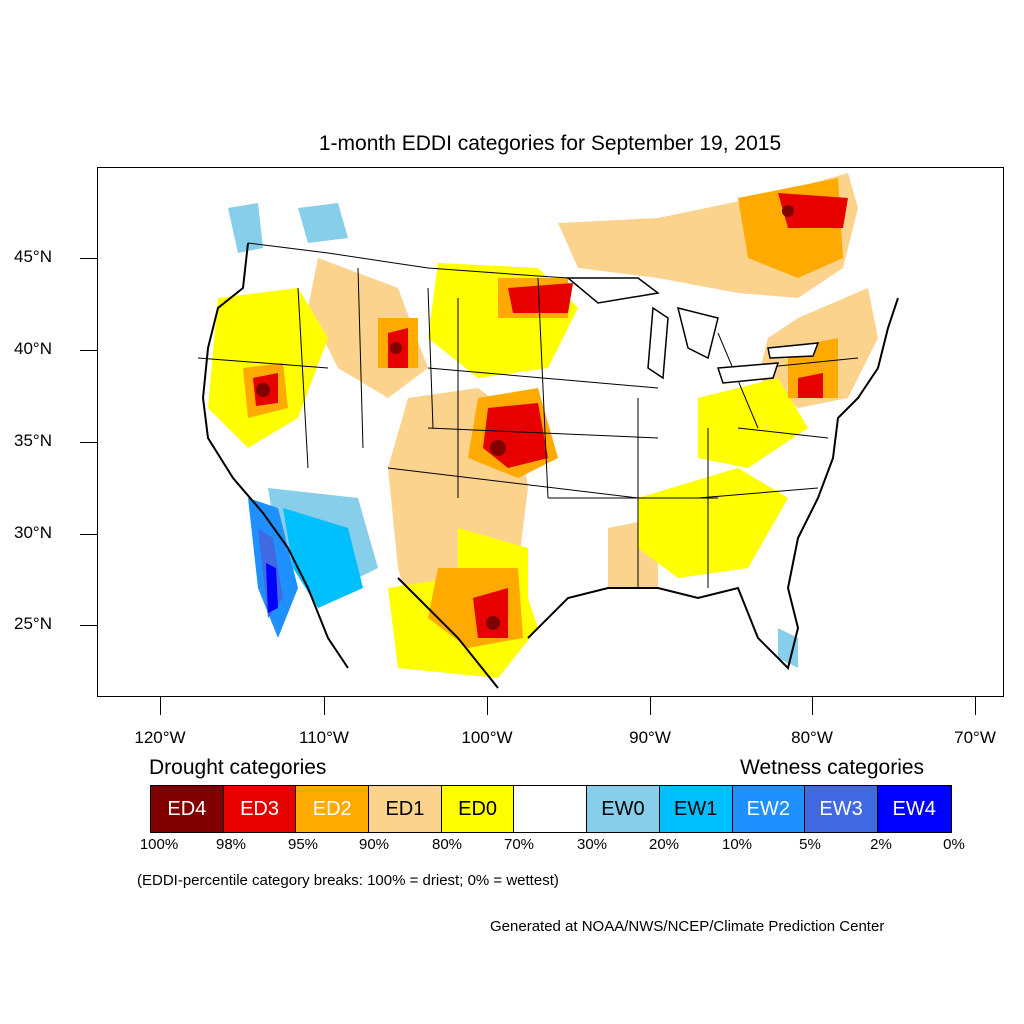 Image resolution: width=1024 pixels, height=1024 pixels. Describe the element at coordinates (612, 290) in the screenshot. I see `lake-superior` at that location.